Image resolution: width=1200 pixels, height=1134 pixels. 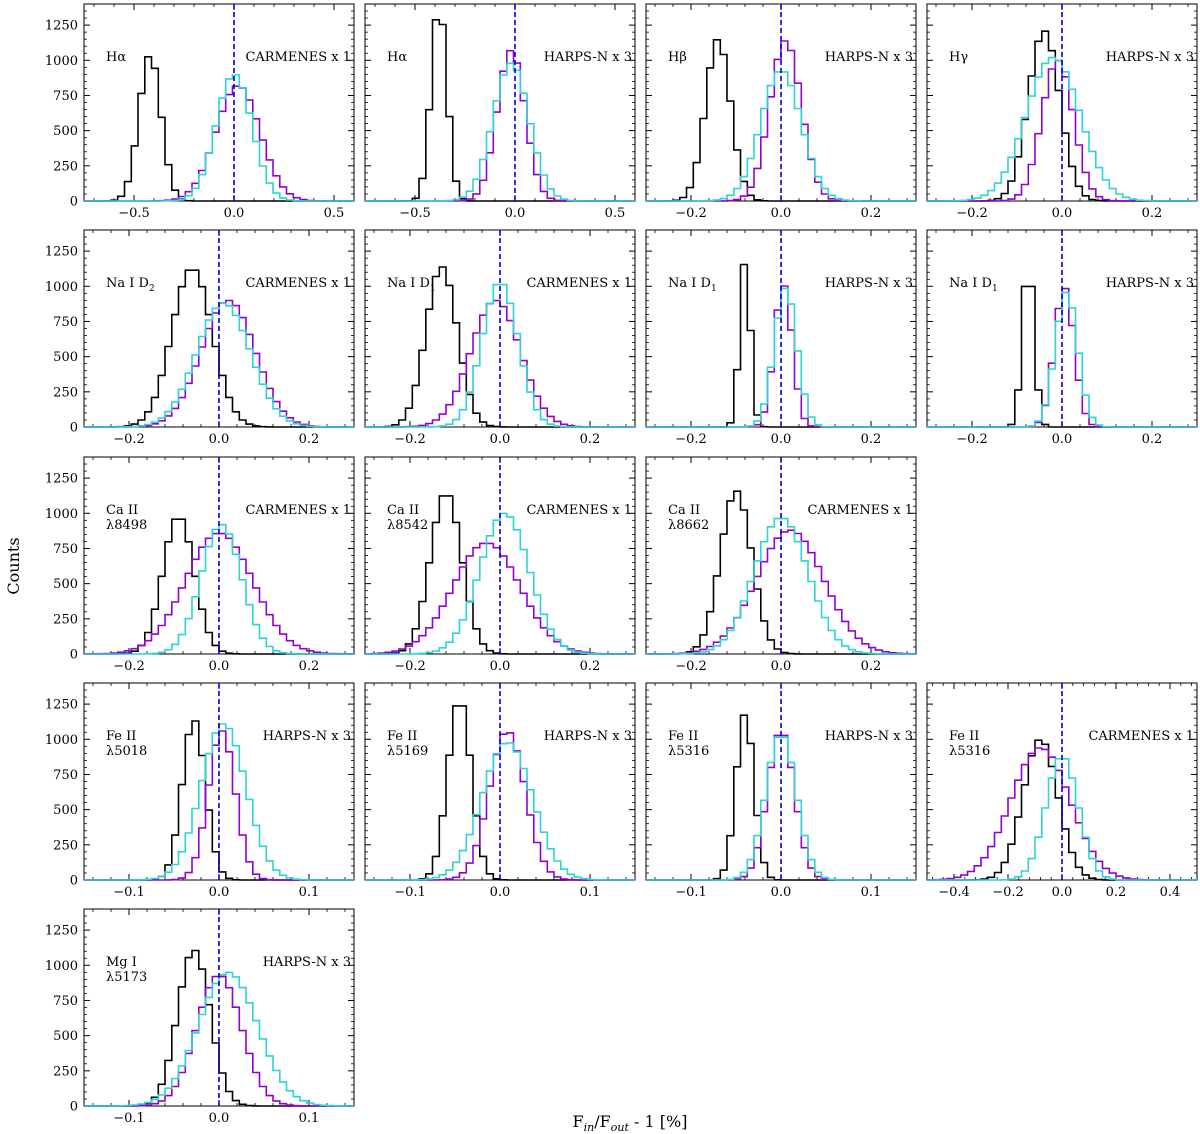 What do you see at coordinates (415, 213) in the screenshot?
I see `x-tick-label: −0.5` at bounding box center [415, 213].